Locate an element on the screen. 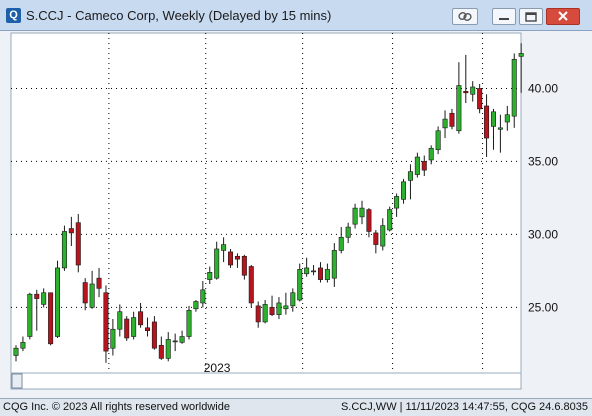  minimize-icon is located at coordinates (504, 19).